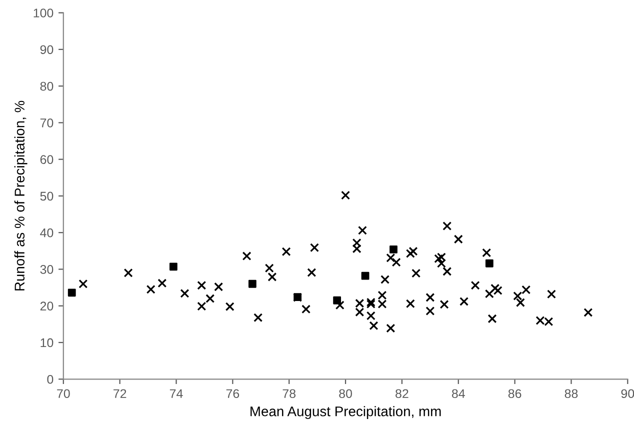 The height and width of the screenshot is (426, 634). I want to click on y-tick-label: 10, so click(47, 343).